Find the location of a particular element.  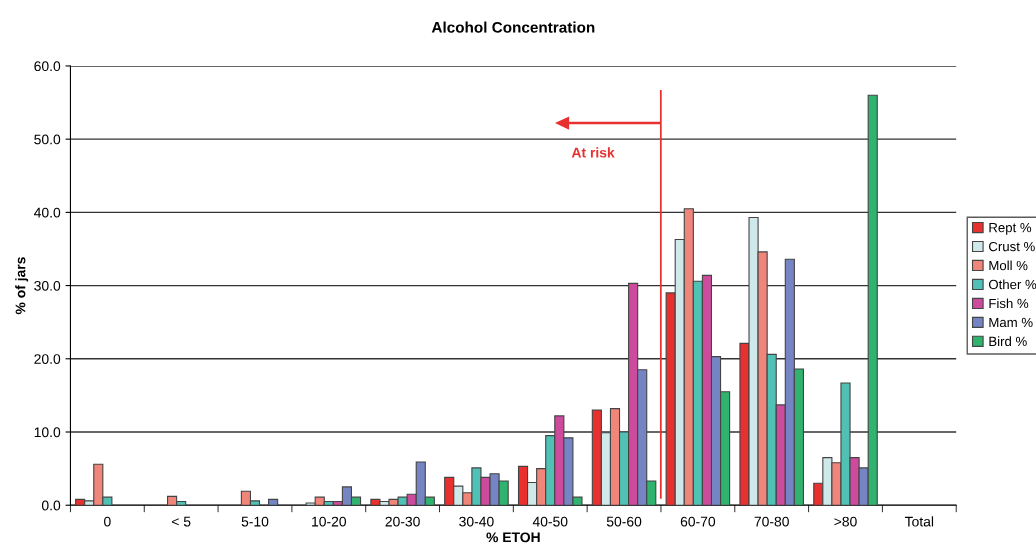

y-axis-title: % of jars is located at coordinates (22, 286).